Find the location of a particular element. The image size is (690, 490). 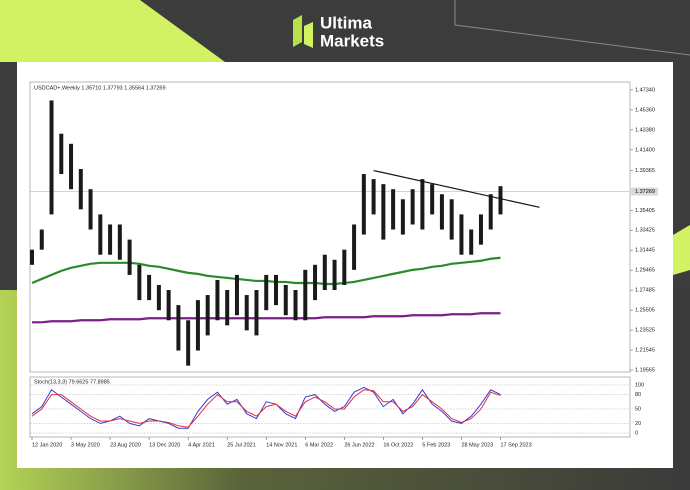

x-tick-label: 5 Feb 2023 is located at coordinates (436, 445).